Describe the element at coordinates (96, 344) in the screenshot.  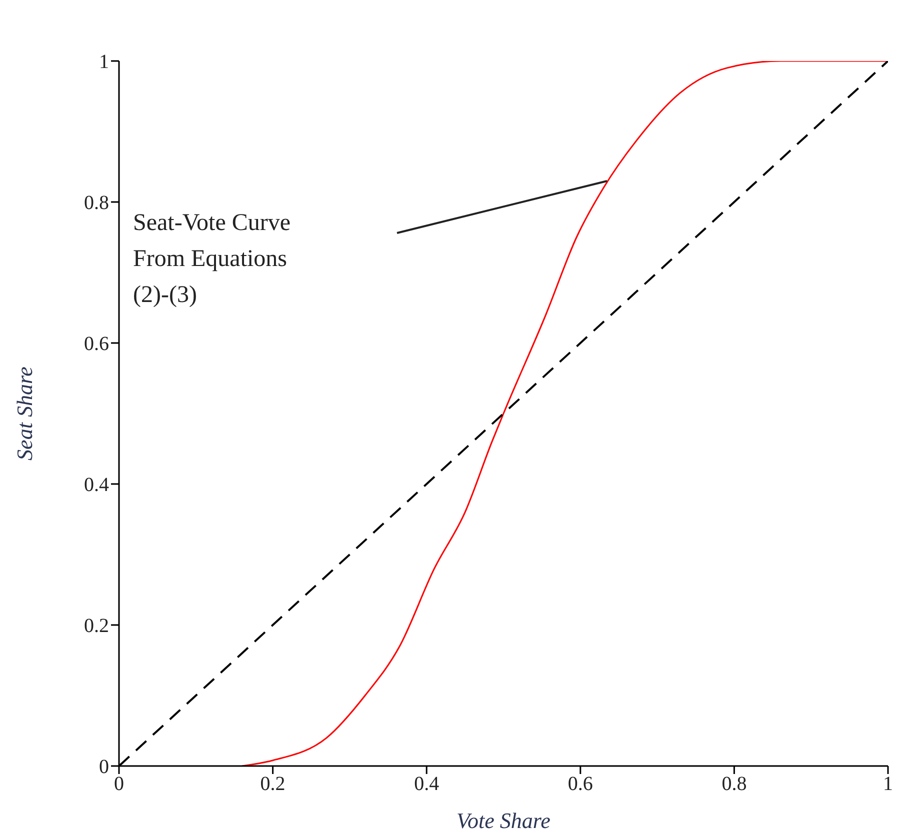
I see `y-tick-label: 0.6` at that location.